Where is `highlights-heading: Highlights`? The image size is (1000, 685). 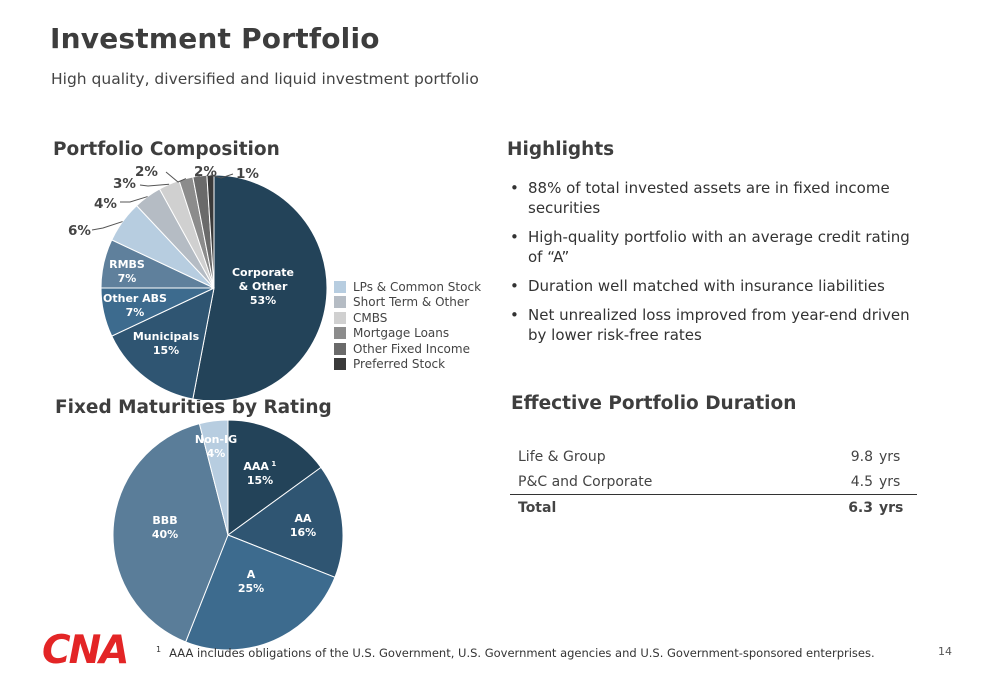
highlights-heading: Highlights is located at coordinates (561, 149).